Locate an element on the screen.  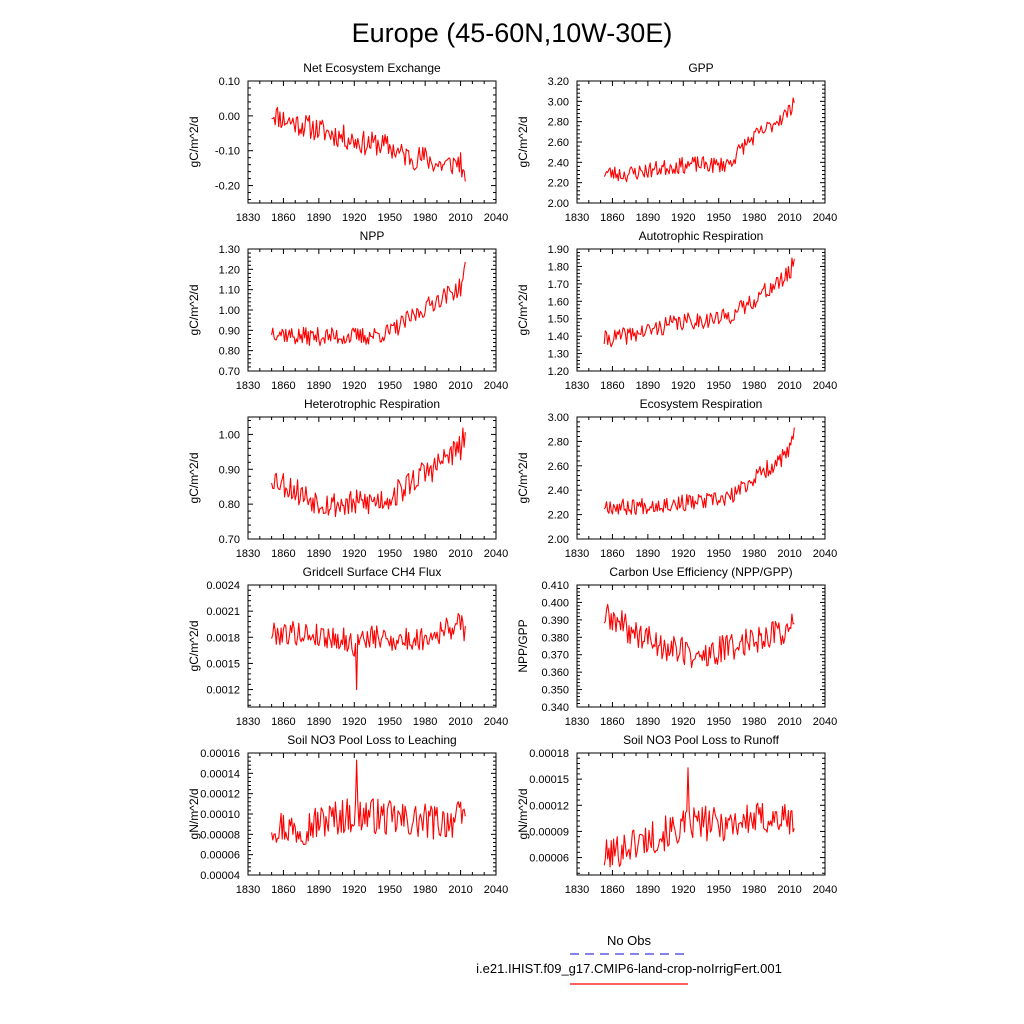
y-tick-label: 0.00015 is located at coordinates (549, 780).